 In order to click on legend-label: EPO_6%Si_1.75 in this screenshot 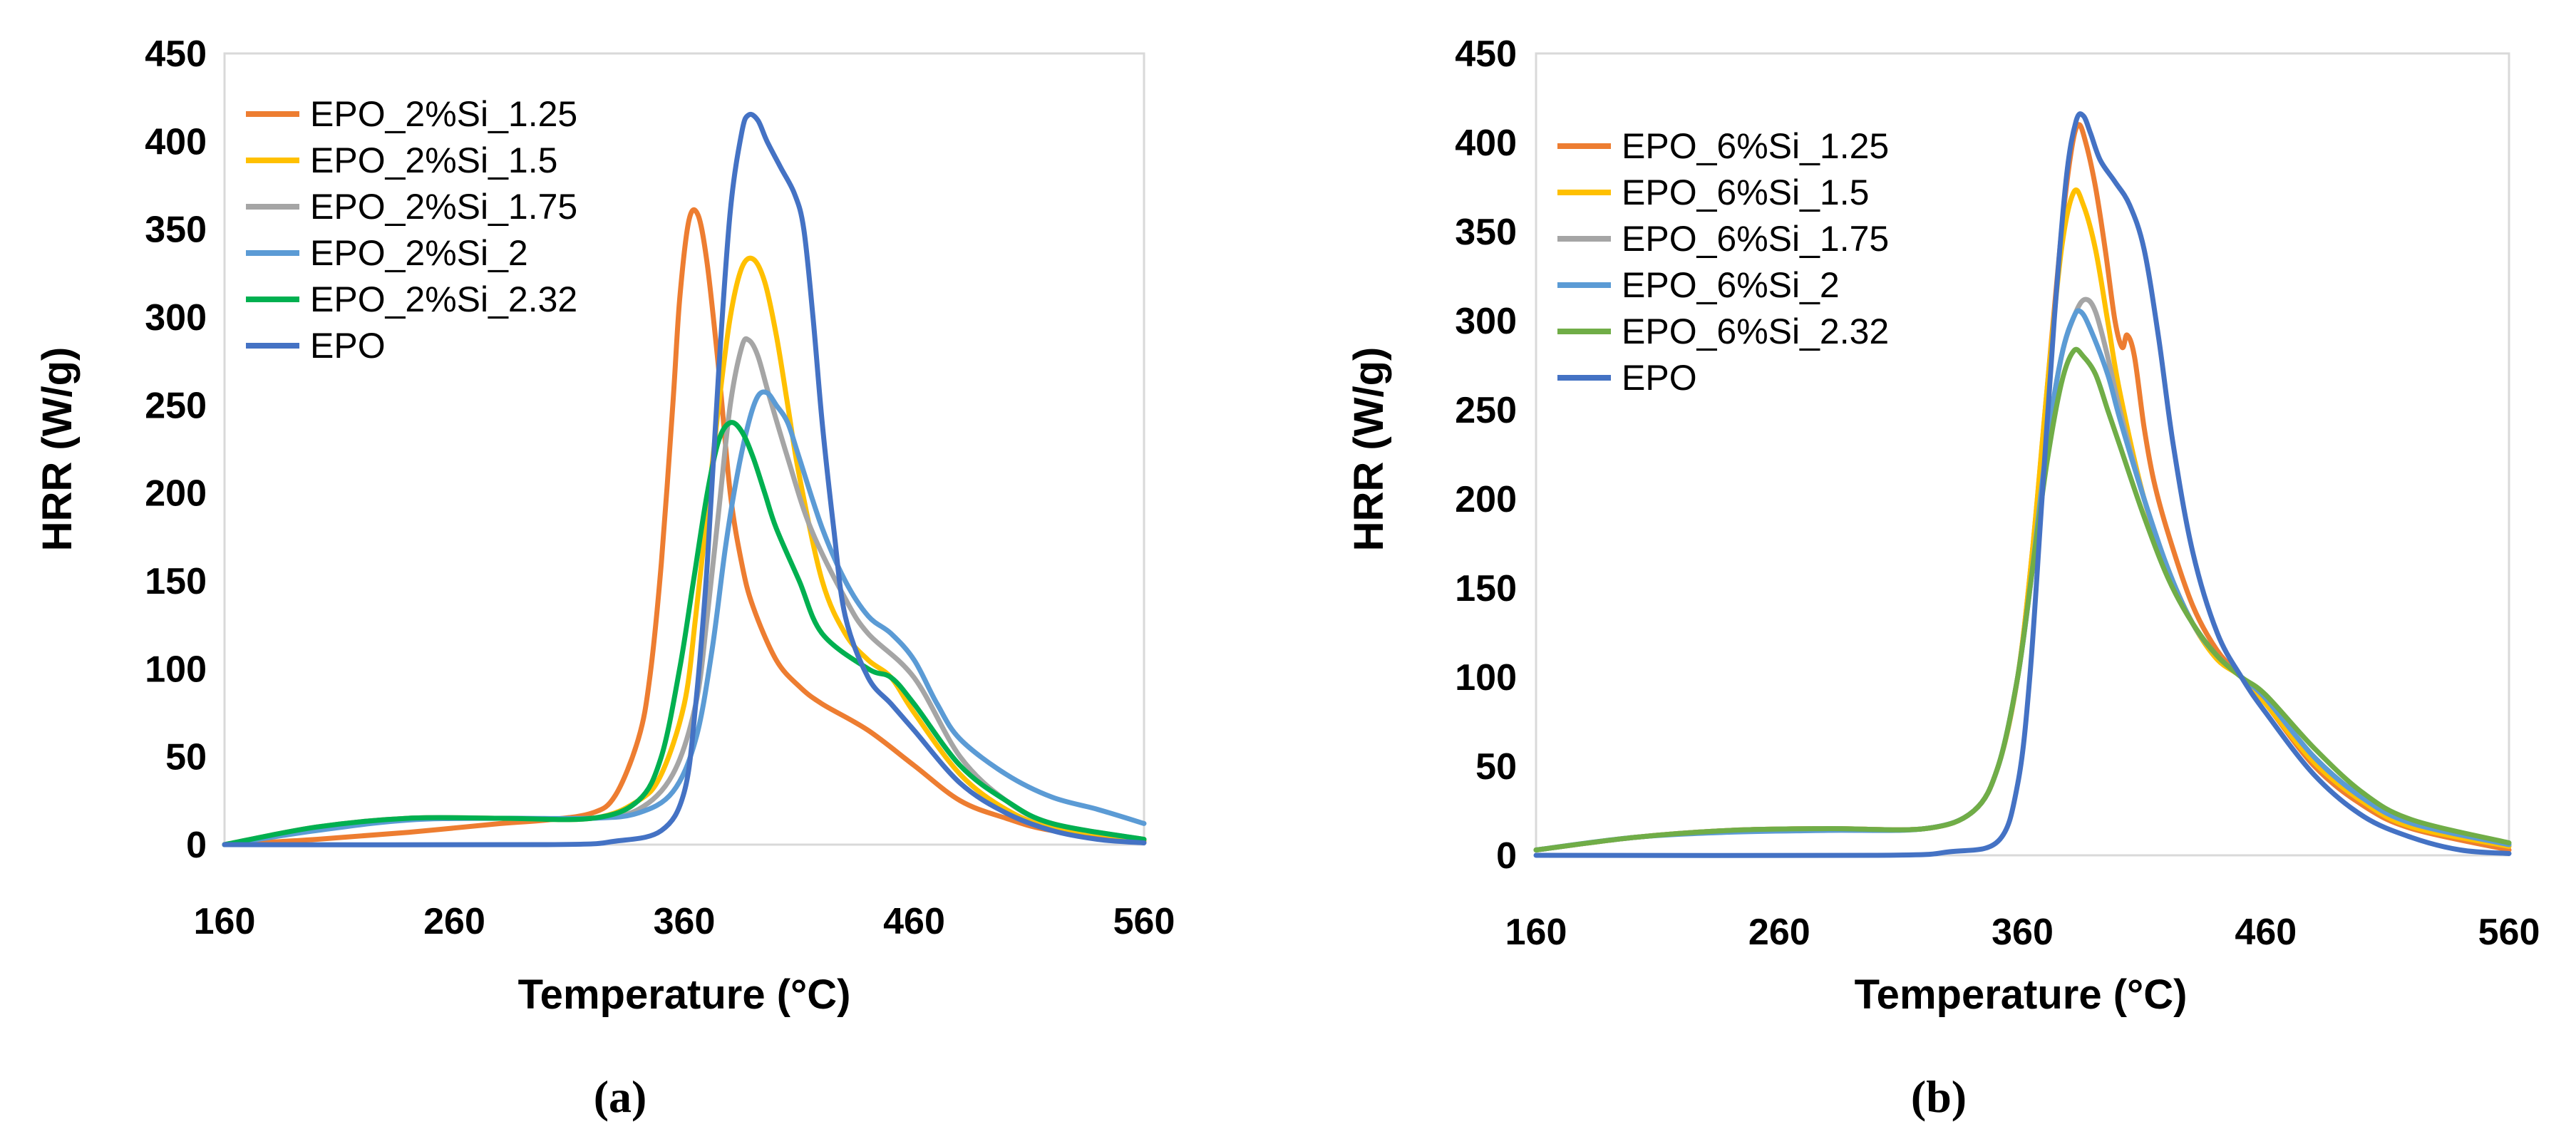, I will do `click(1755, 239)`.